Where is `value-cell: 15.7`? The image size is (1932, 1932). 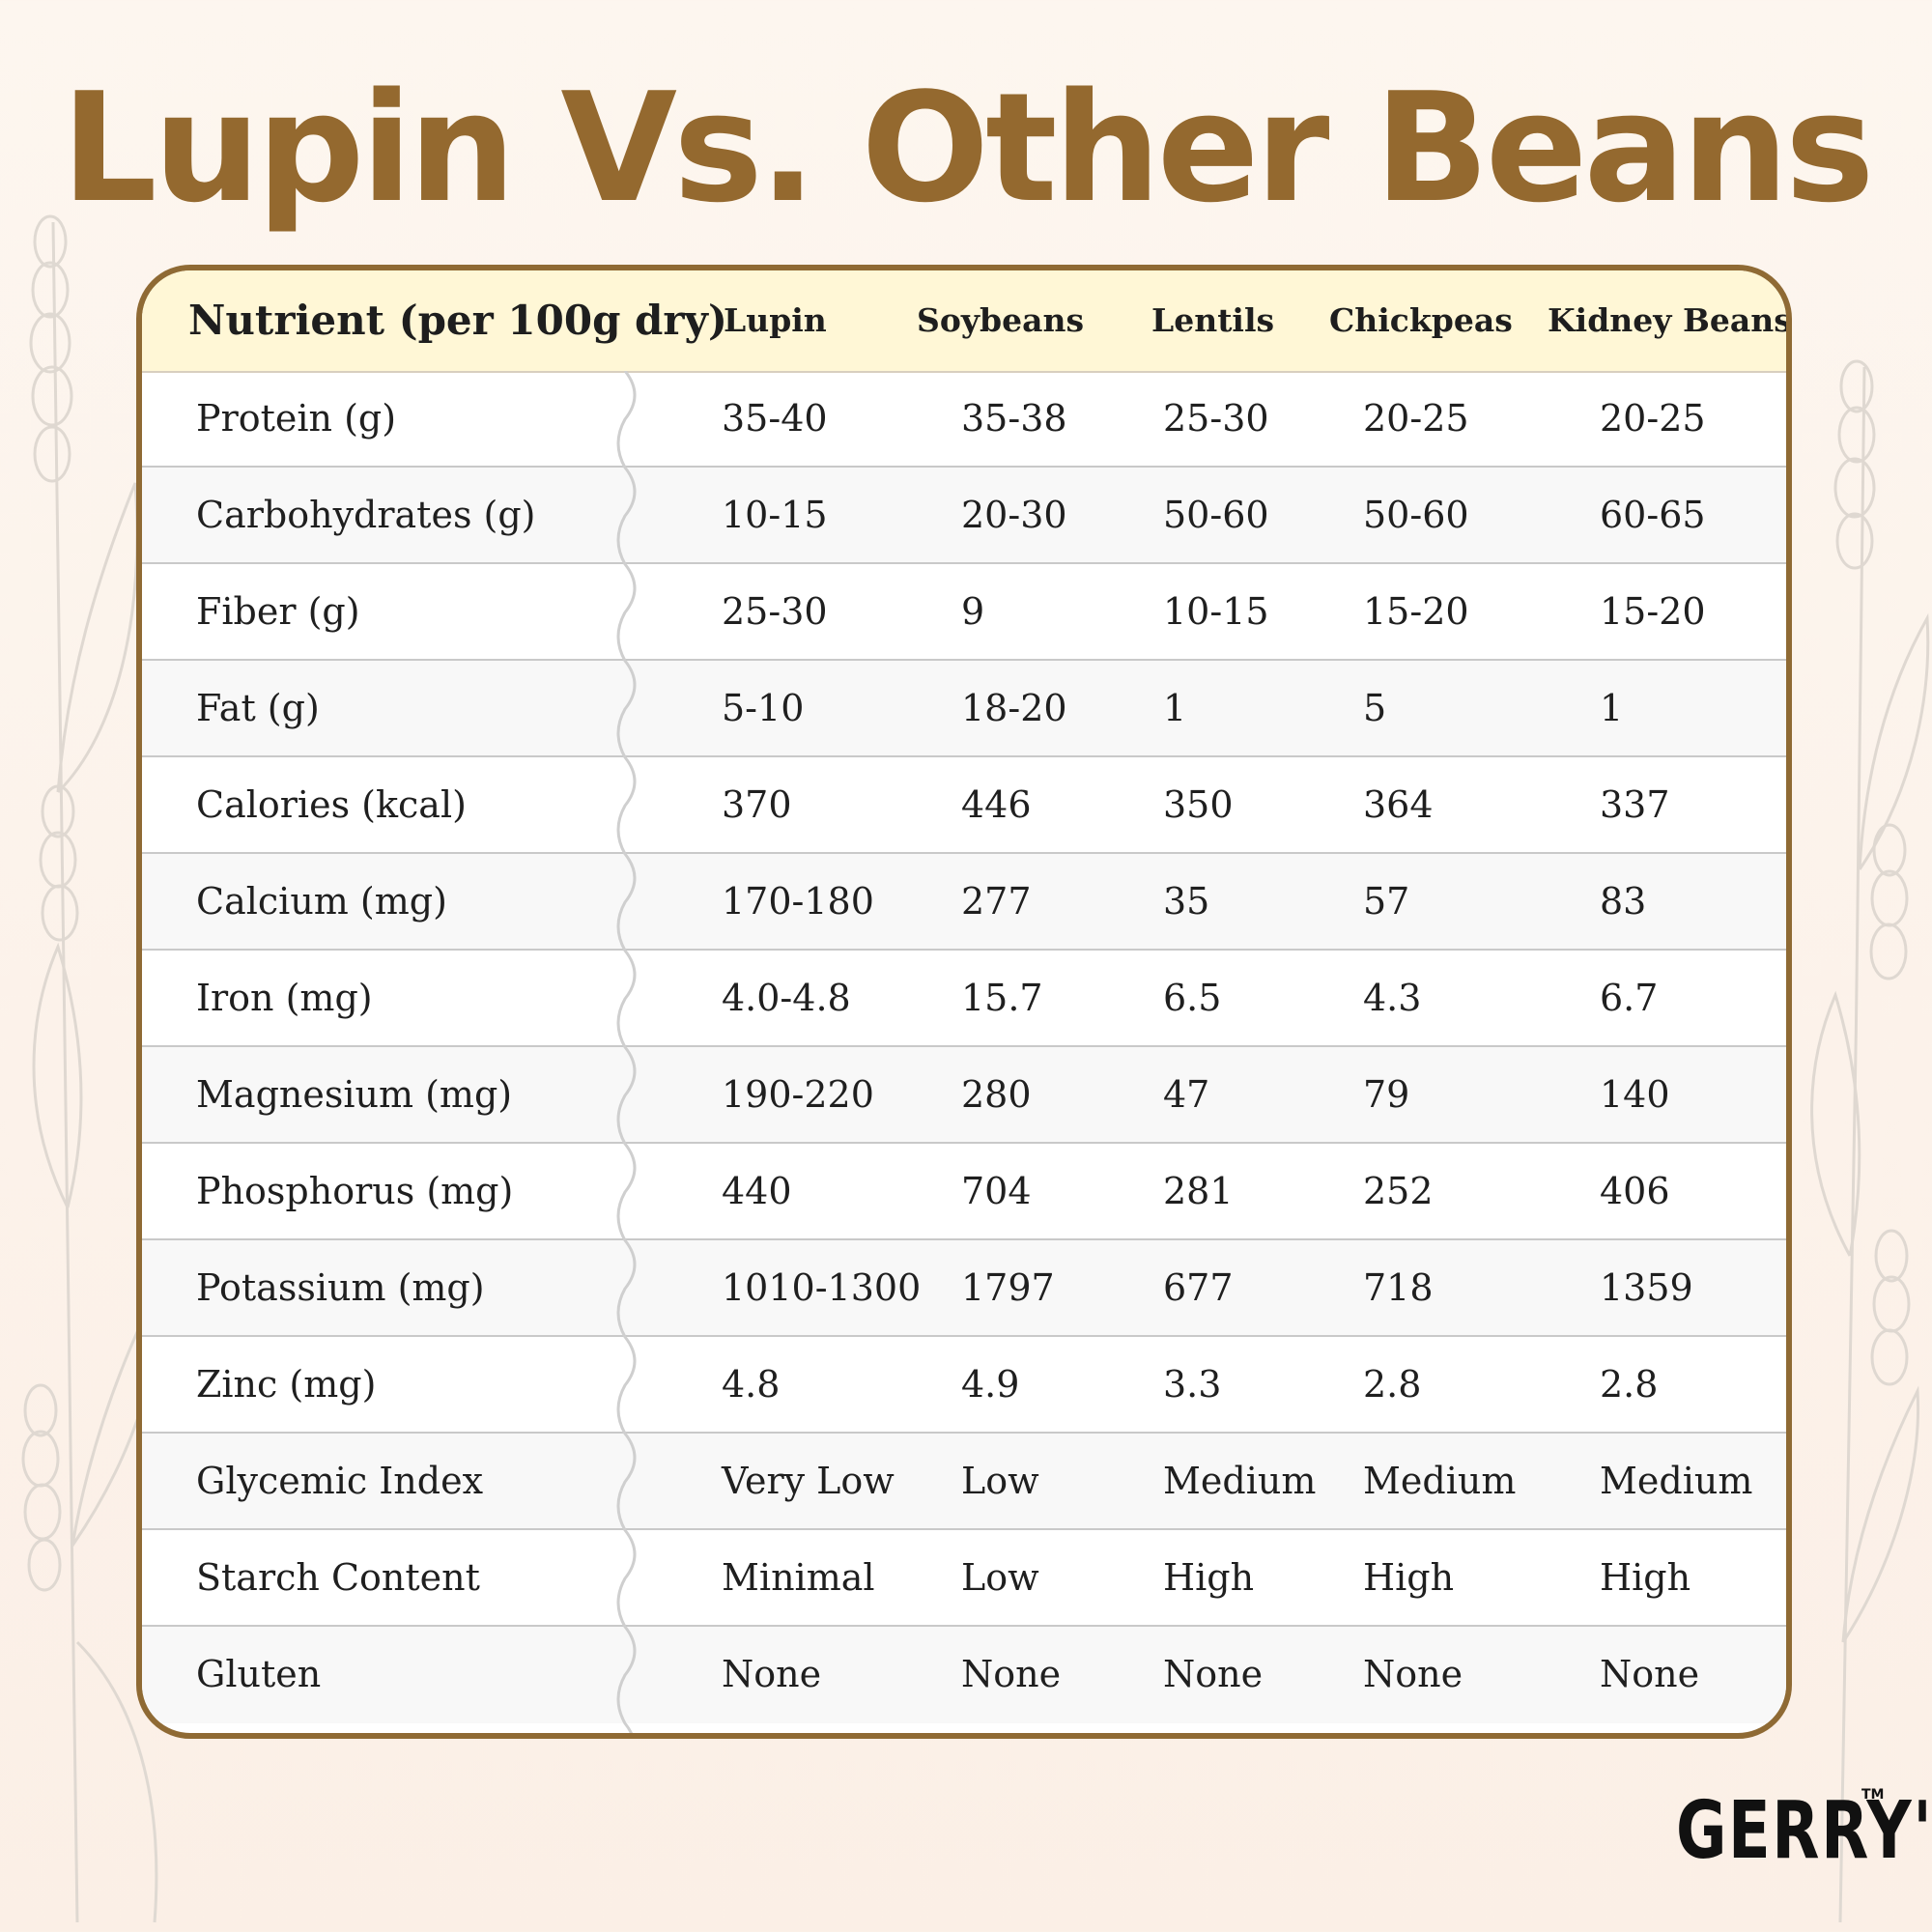 value-cell: 15.7 is located at coordinates (1002, 998).